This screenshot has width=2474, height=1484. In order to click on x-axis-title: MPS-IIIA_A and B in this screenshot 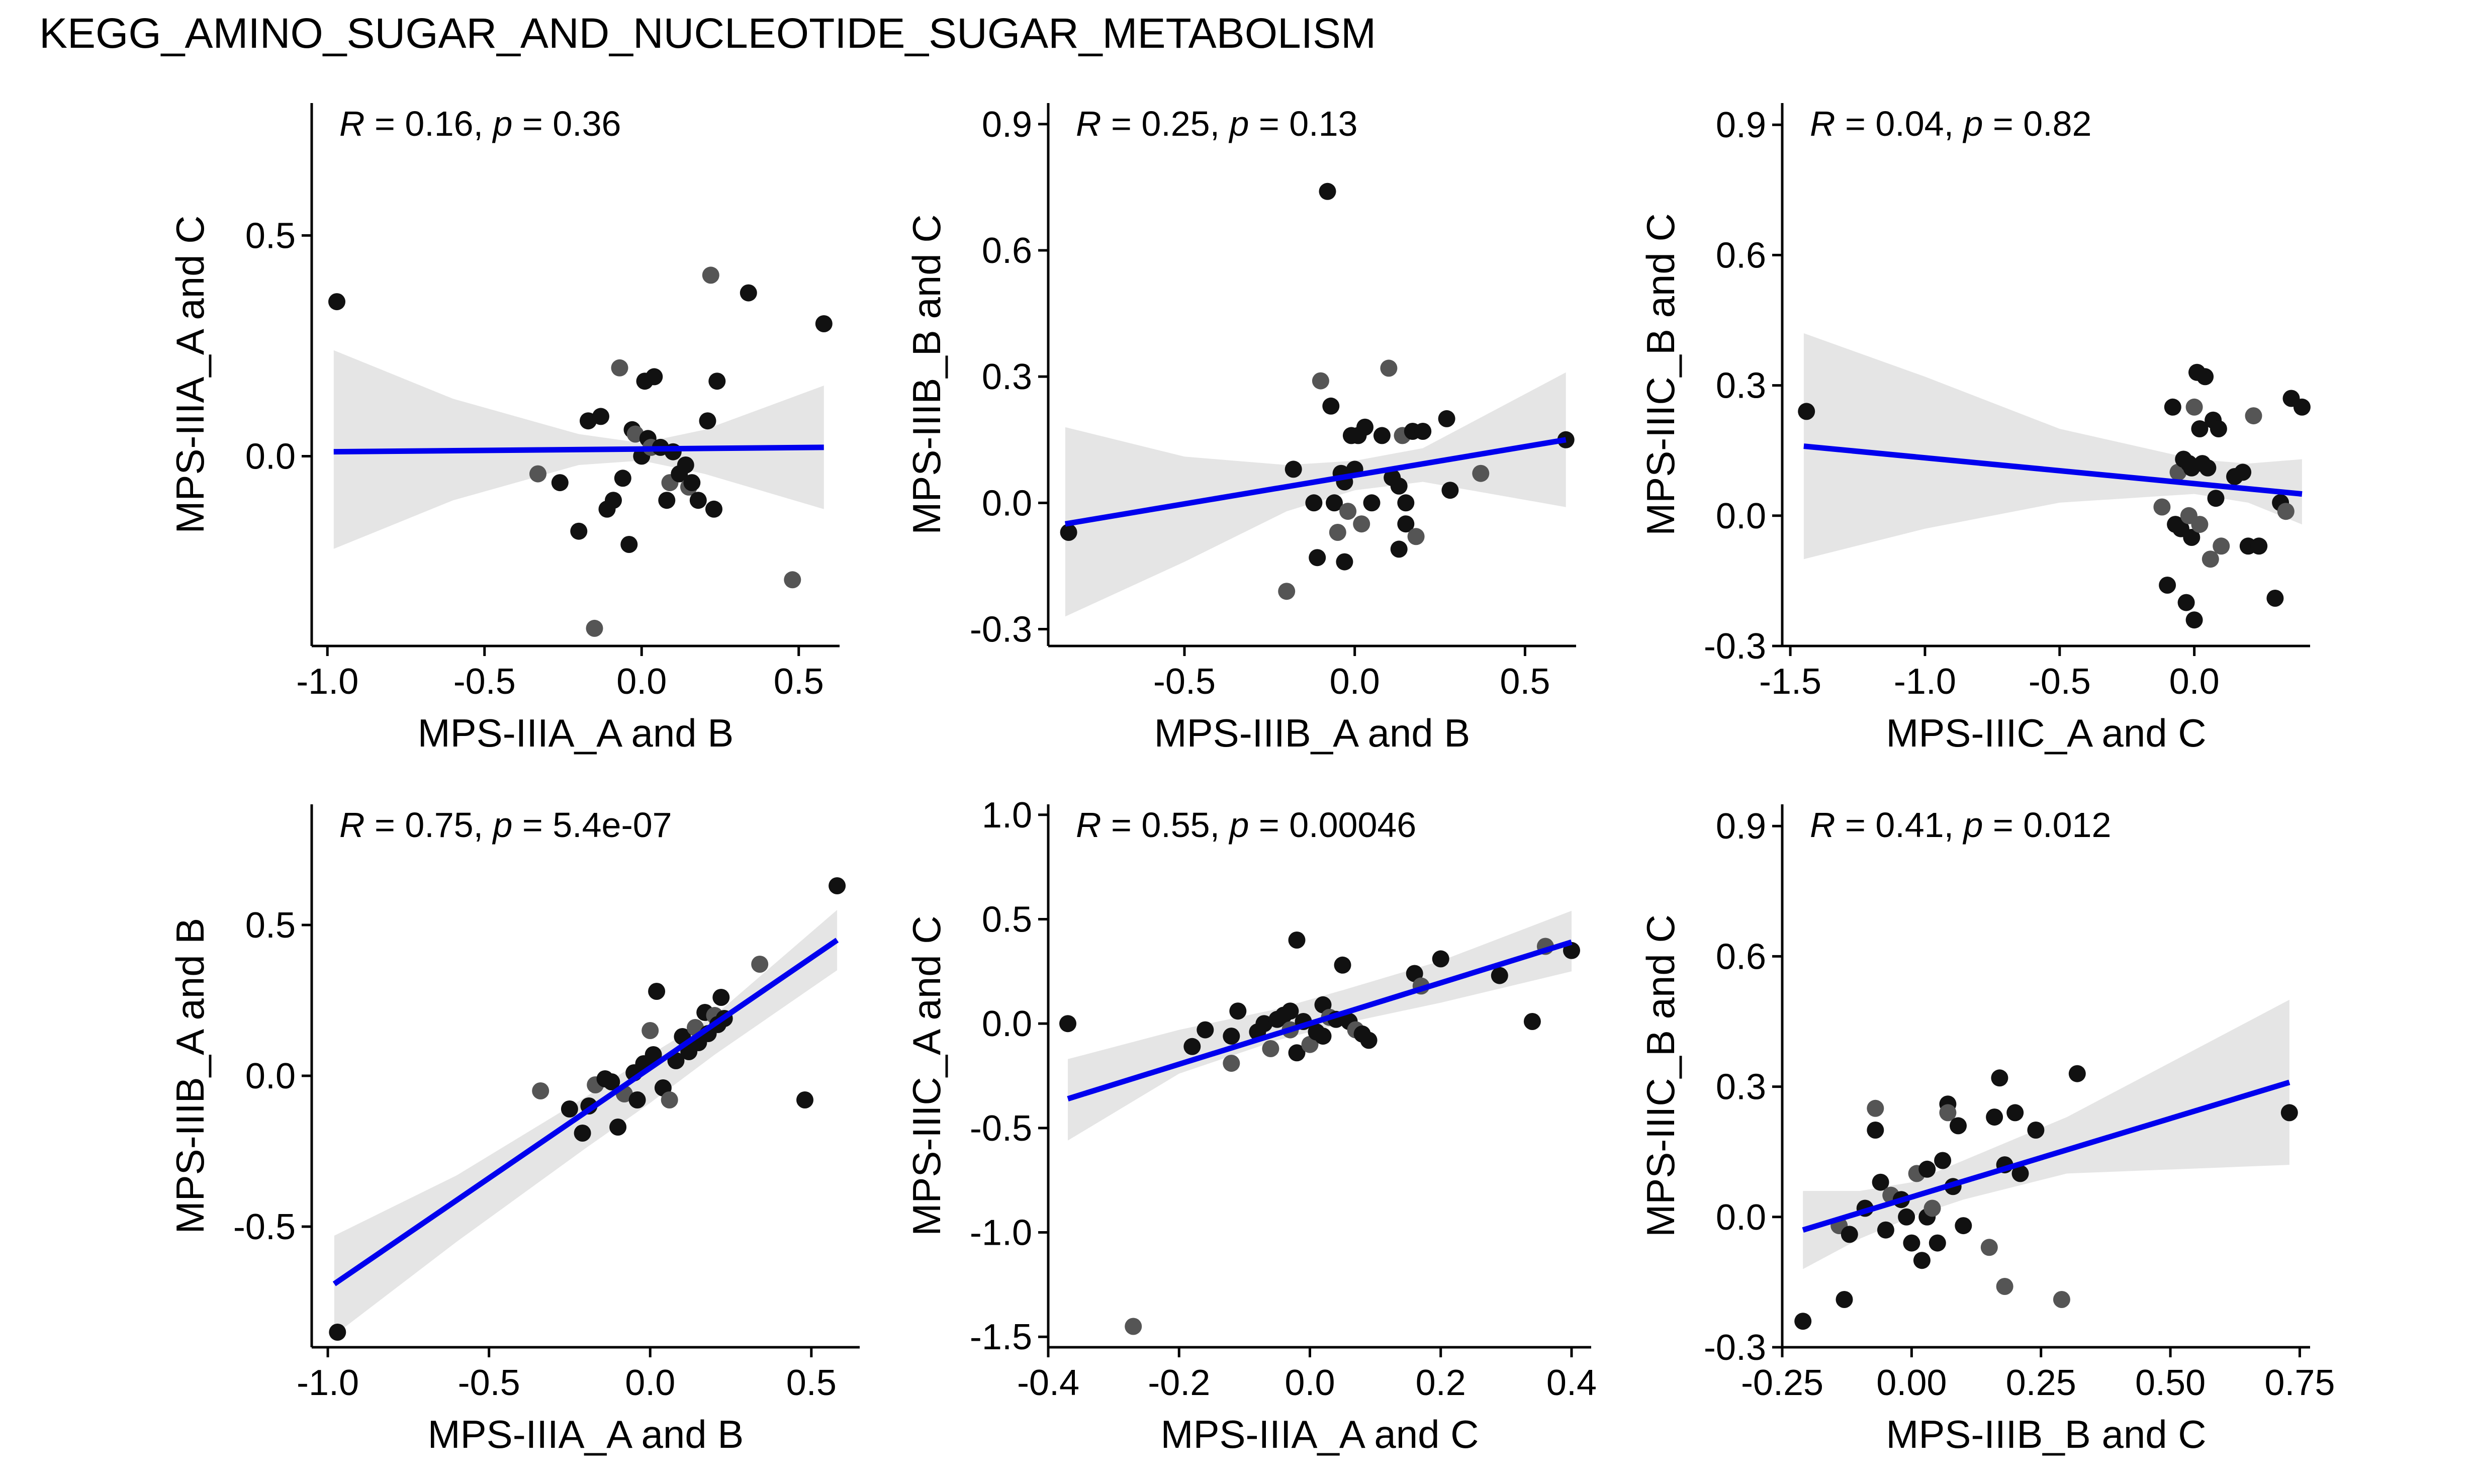, I will do `click(576, 733)`.